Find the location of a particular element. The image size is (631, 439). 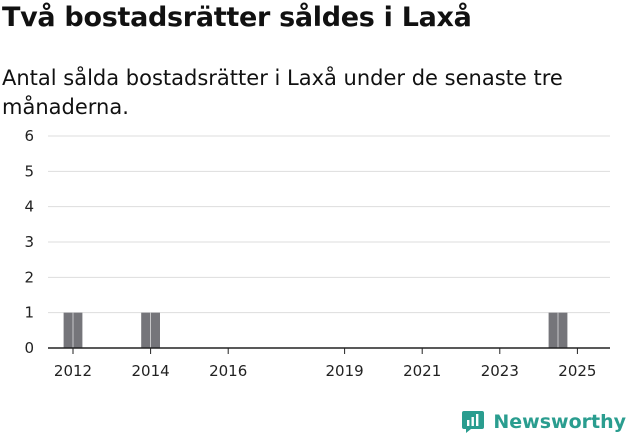

x-tick-label: 2023 is located at coordinates (500, 371).